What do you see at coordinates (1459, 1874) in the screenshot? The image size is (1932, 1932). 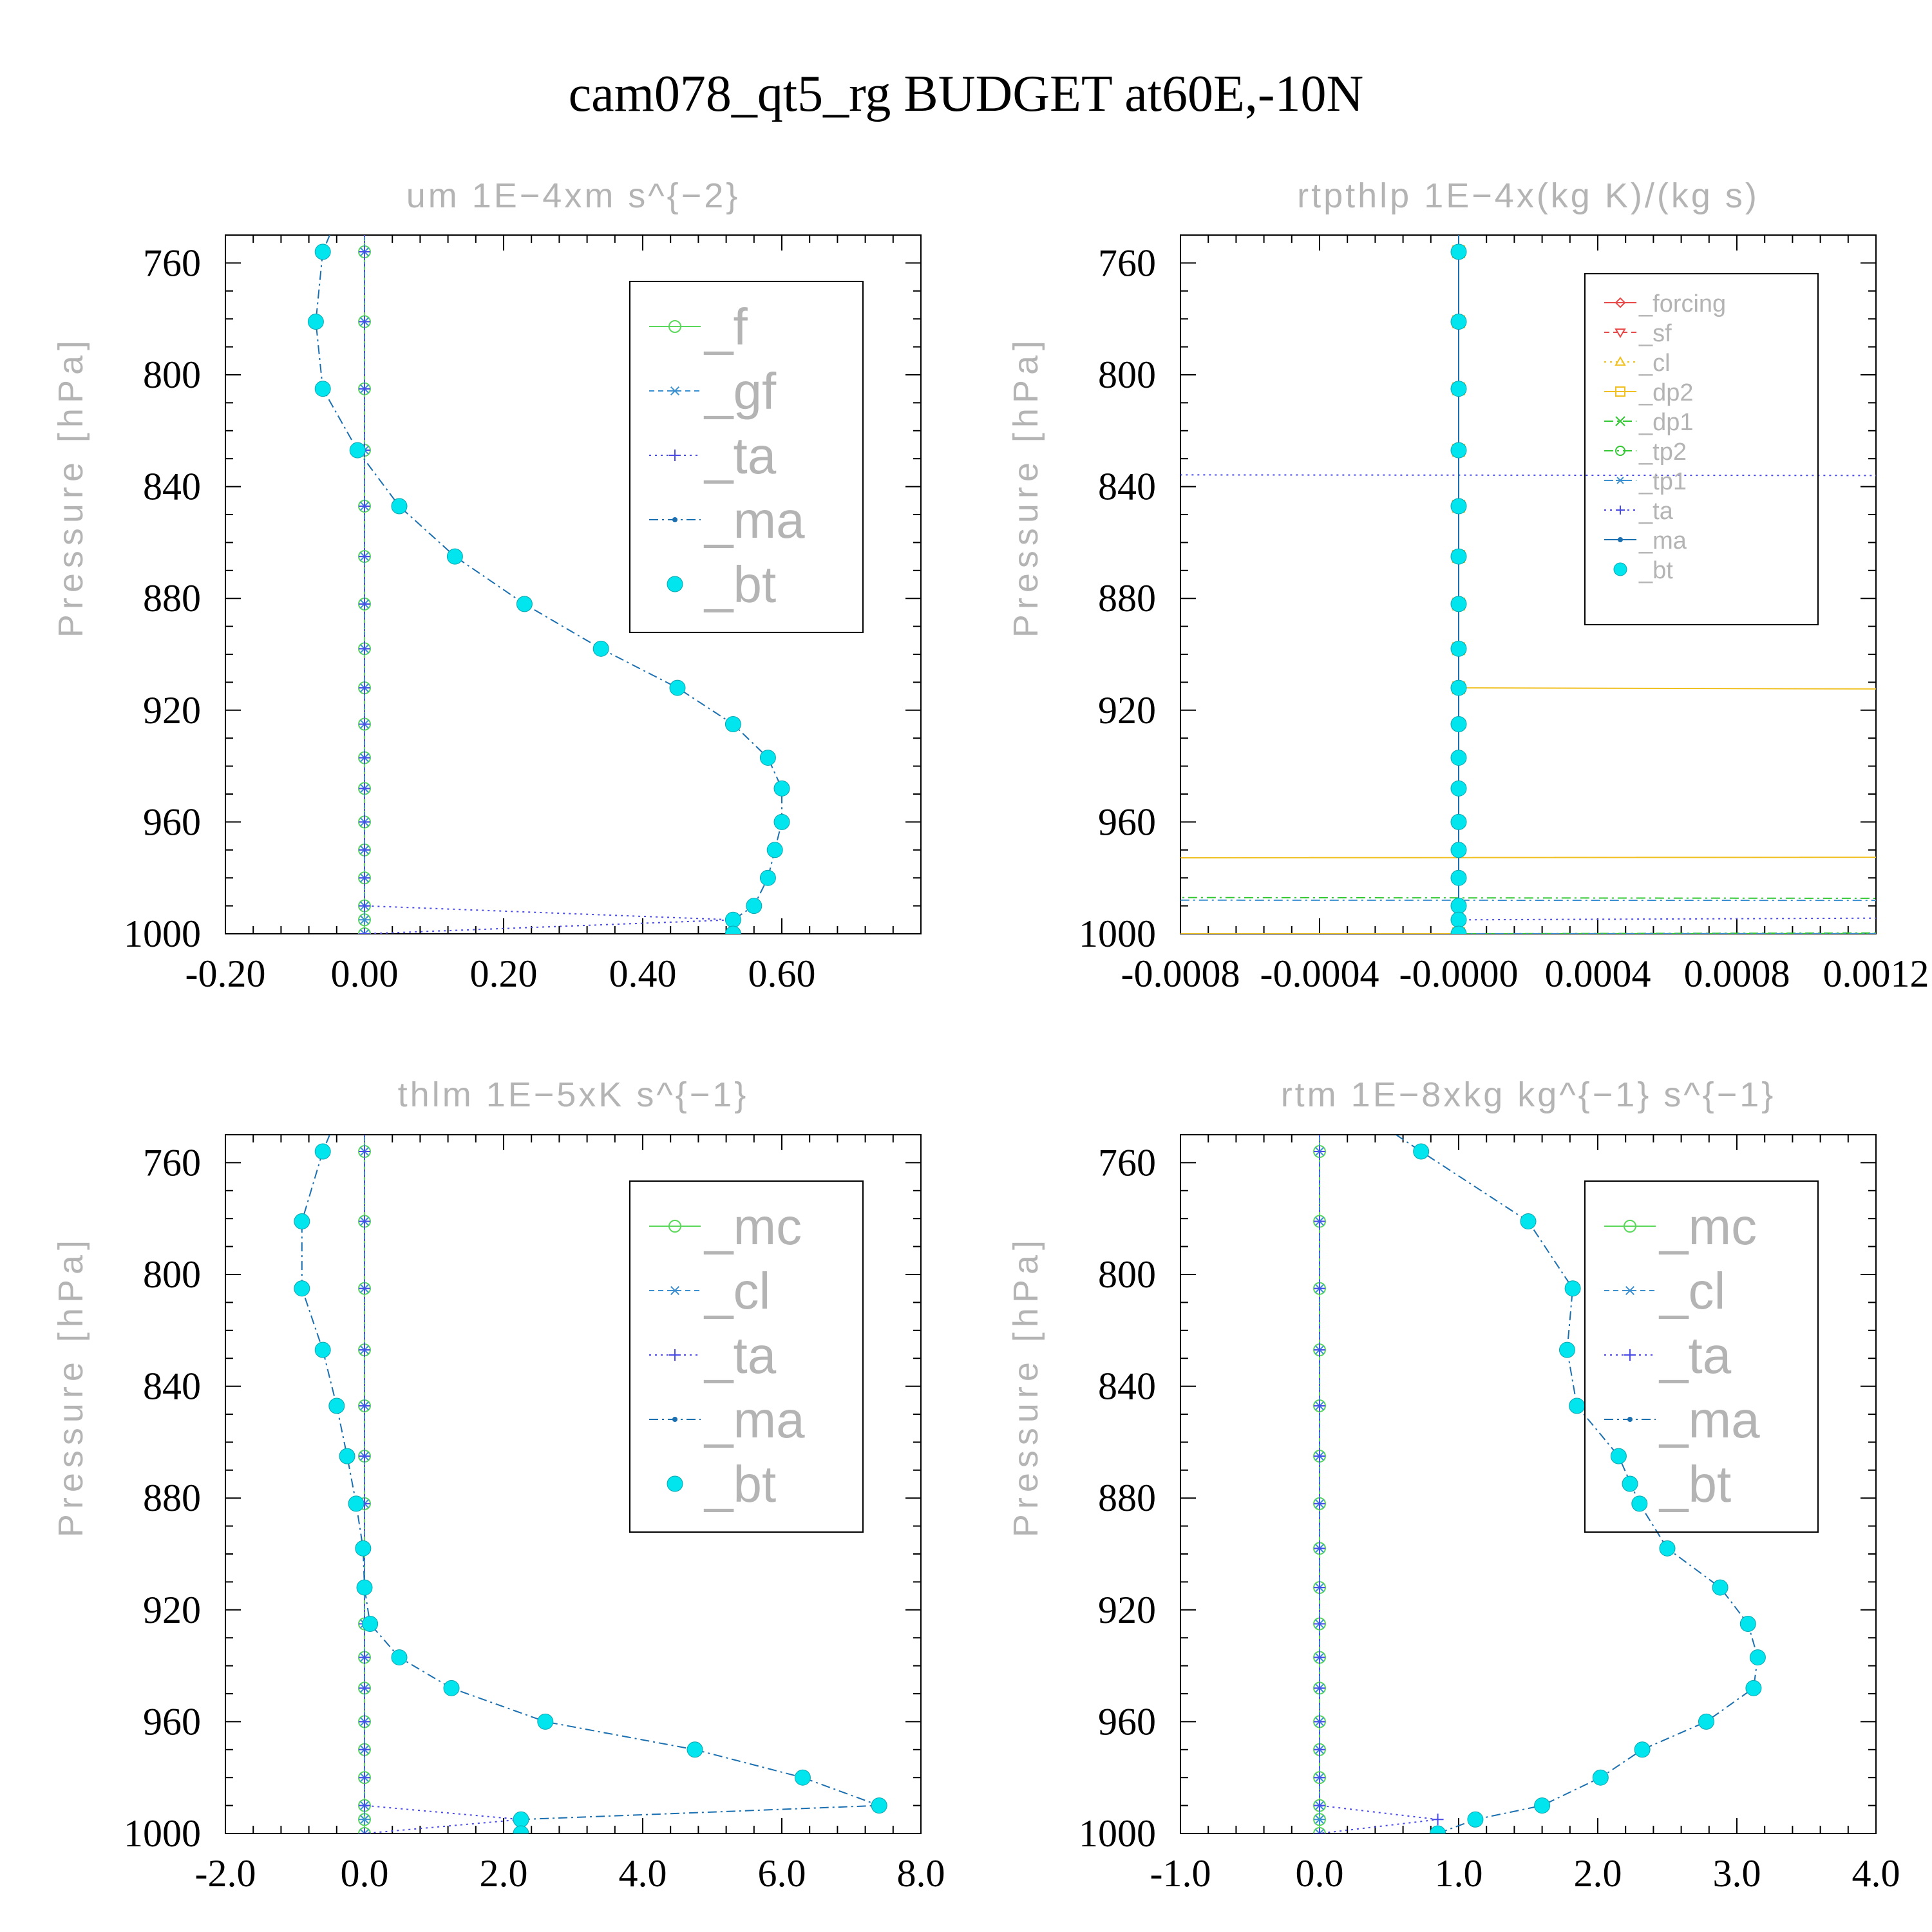 I see `x-tick-label: 1.0` at bounding box center [1459, 1874].